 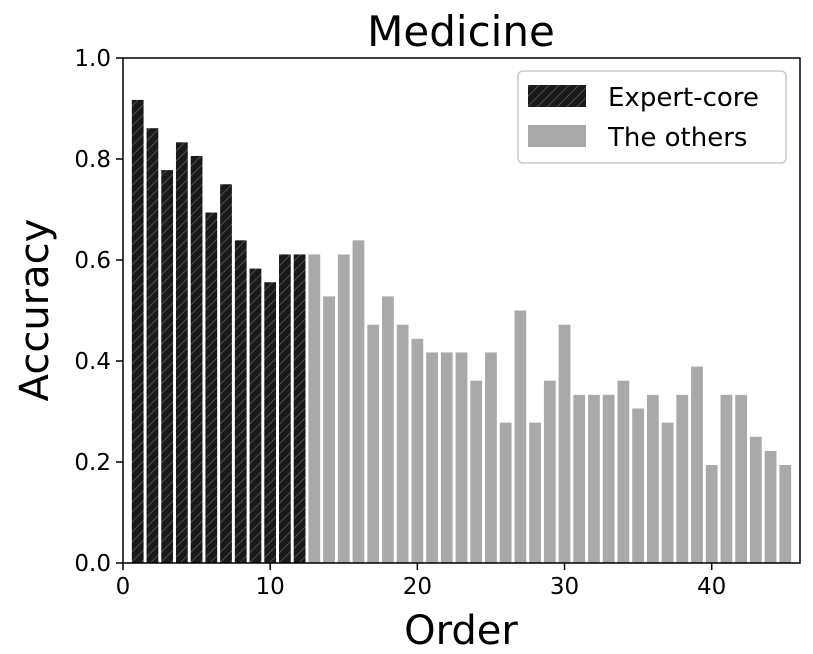 I want to click on y-axis-label: Accuracy, so click(x=35, y=310).